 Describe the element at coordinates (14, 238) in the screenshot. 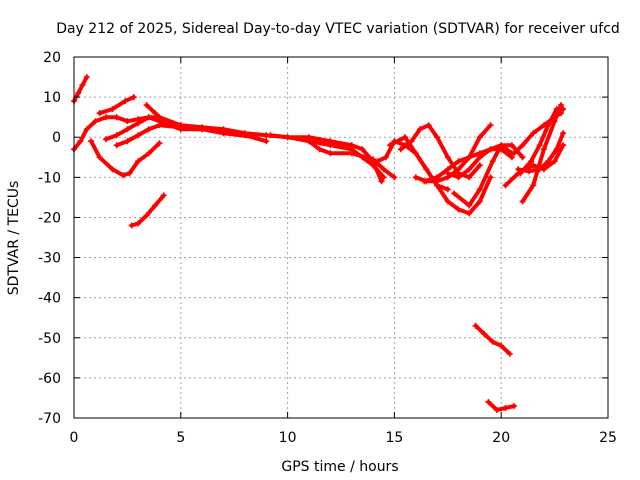

I see `y-axis-title: SDTVAR / TECUs` at that location.